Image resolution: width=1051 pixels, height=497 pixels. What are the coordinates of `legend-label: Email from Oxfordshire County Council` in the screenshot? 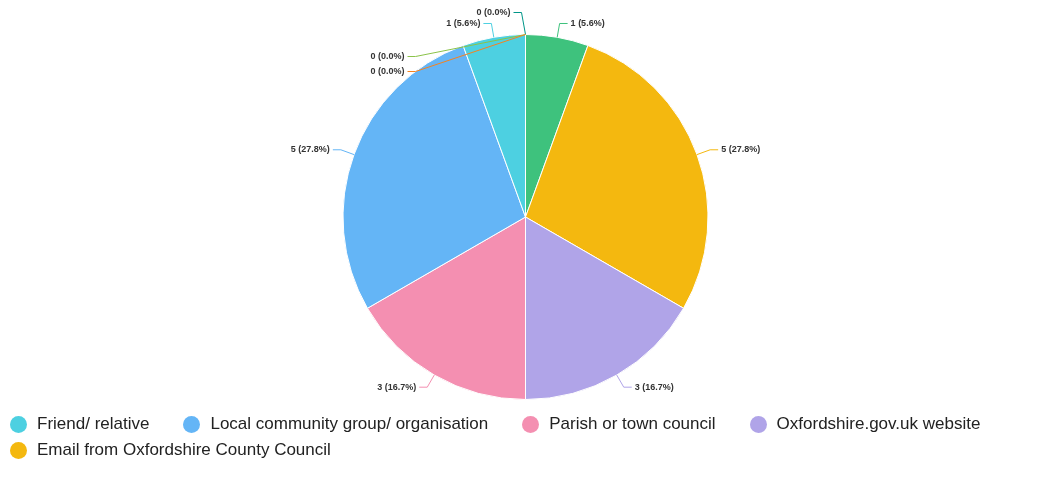 It's located at (184, 450).